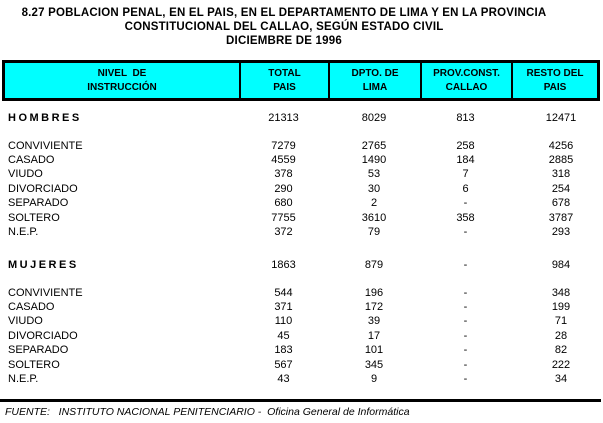  I want to click on header-cell-nivel-de-instruccion: NIVEL DE INSTRUCCIÓN, so click(122, 80).